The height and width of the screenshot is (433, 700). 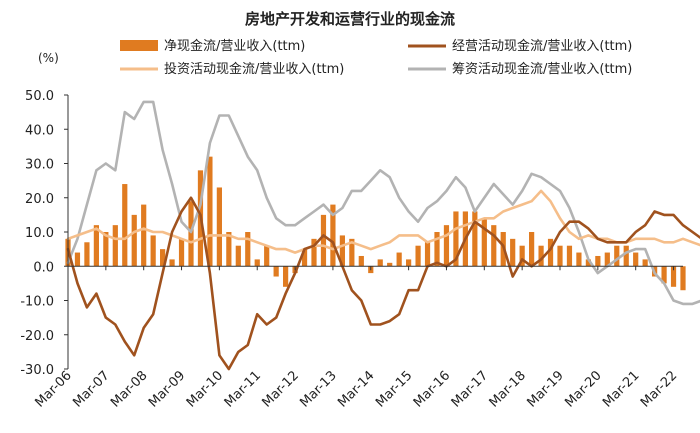 I want to click on y-tick-label: -20.0, so click(x=37, y=336).